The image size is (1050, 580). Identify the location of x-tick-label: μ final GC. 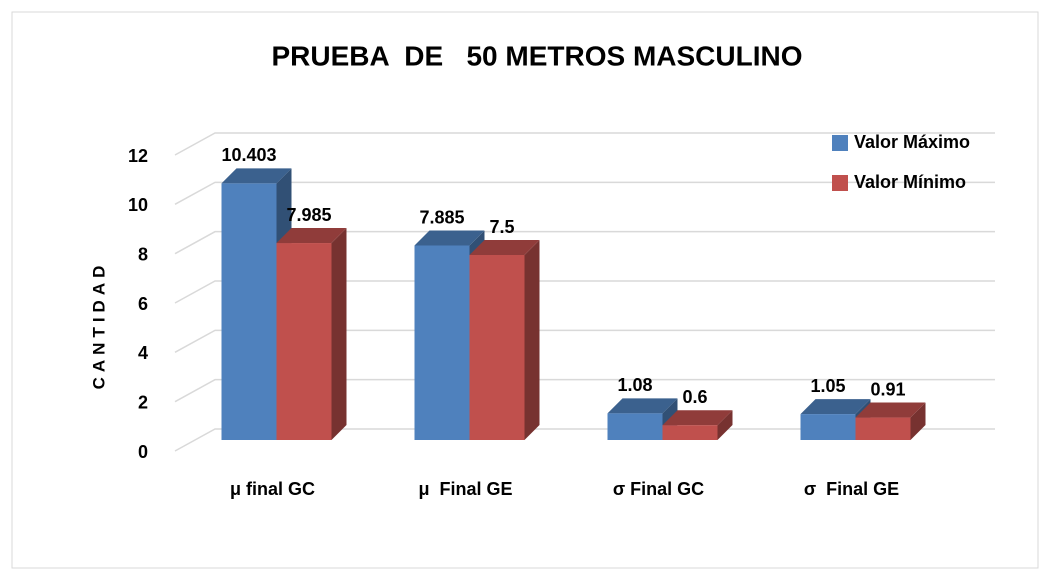
(272, 489).